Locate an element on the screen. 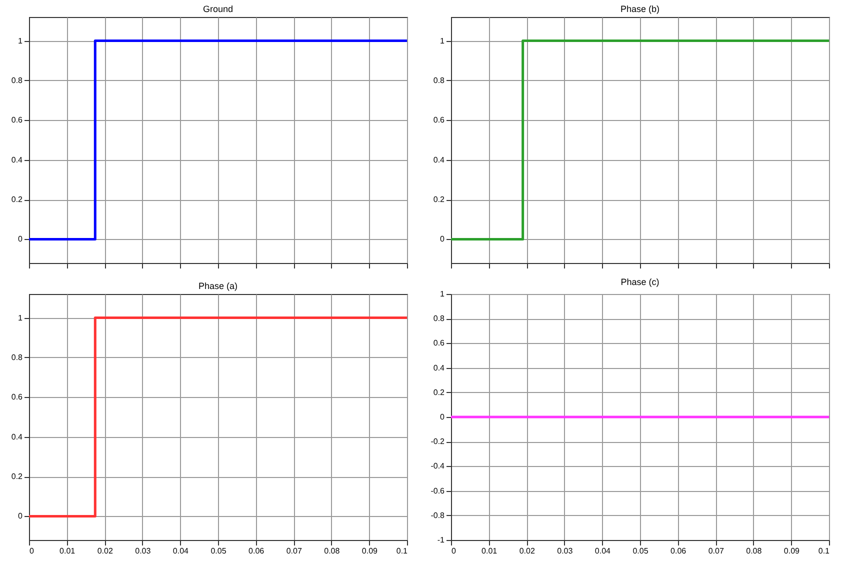 The width and height of the screenshot is (858, 571). y-tick-label: -0.8 is located at coordinates (438, 515).